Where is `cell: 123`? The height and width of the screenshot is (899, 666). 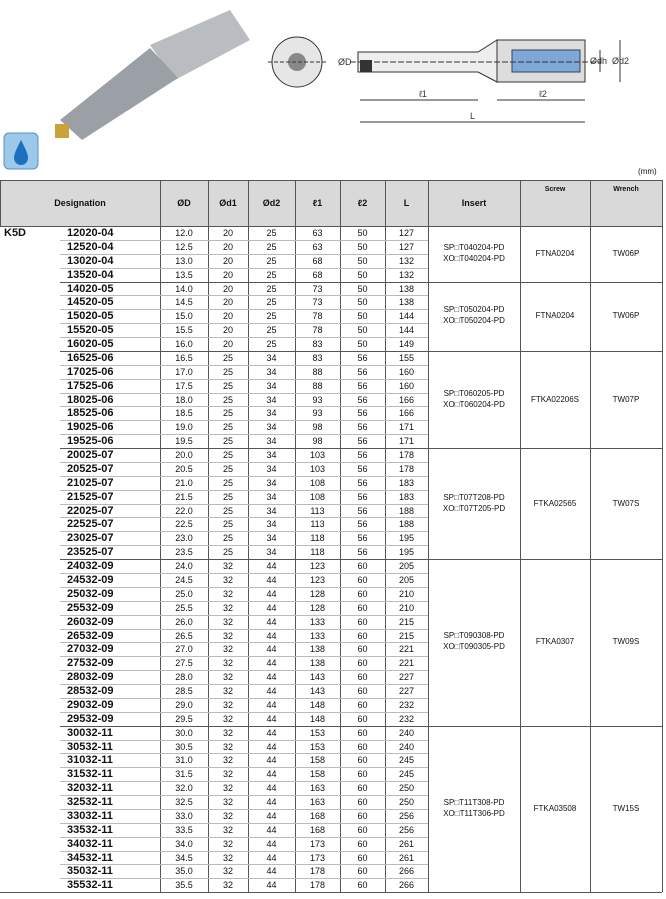
cell: 123 is located at coordinates (317, 580).